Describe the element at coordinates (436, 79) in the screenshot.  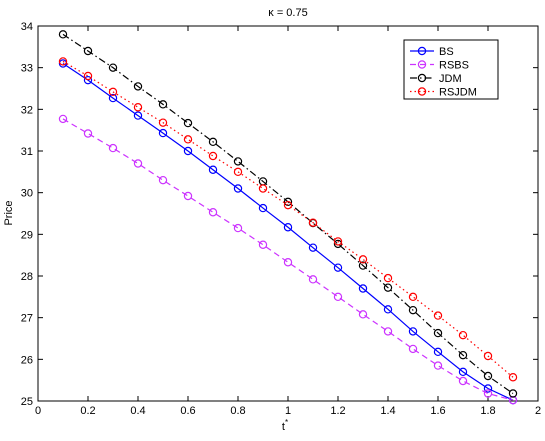
I see `legend-entry-jdm: JDM` at that location.